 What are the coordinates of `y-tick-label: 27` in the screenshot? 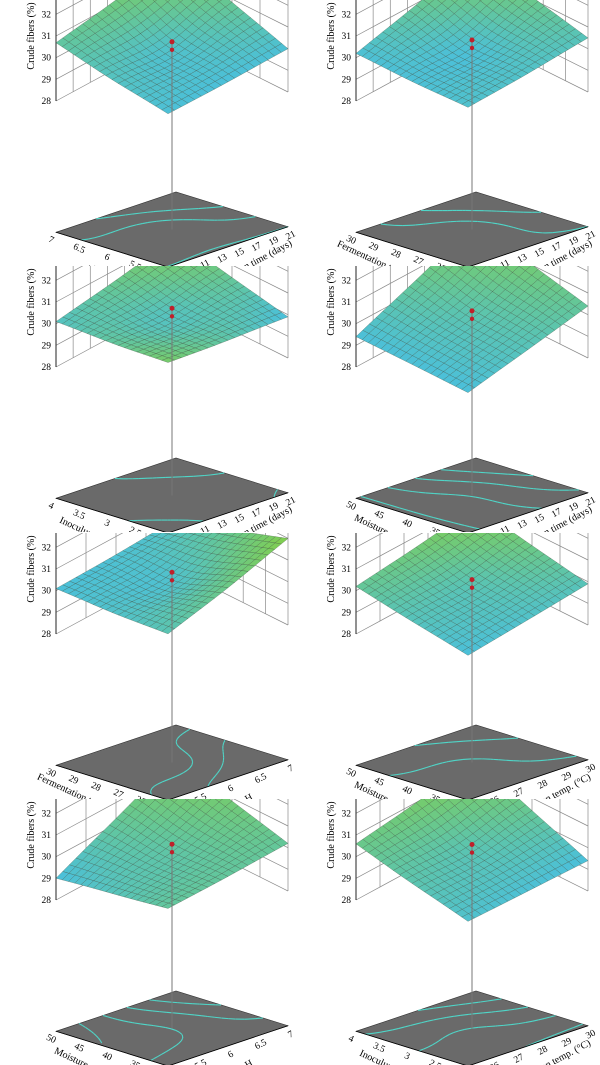 It's located at (418, 260).